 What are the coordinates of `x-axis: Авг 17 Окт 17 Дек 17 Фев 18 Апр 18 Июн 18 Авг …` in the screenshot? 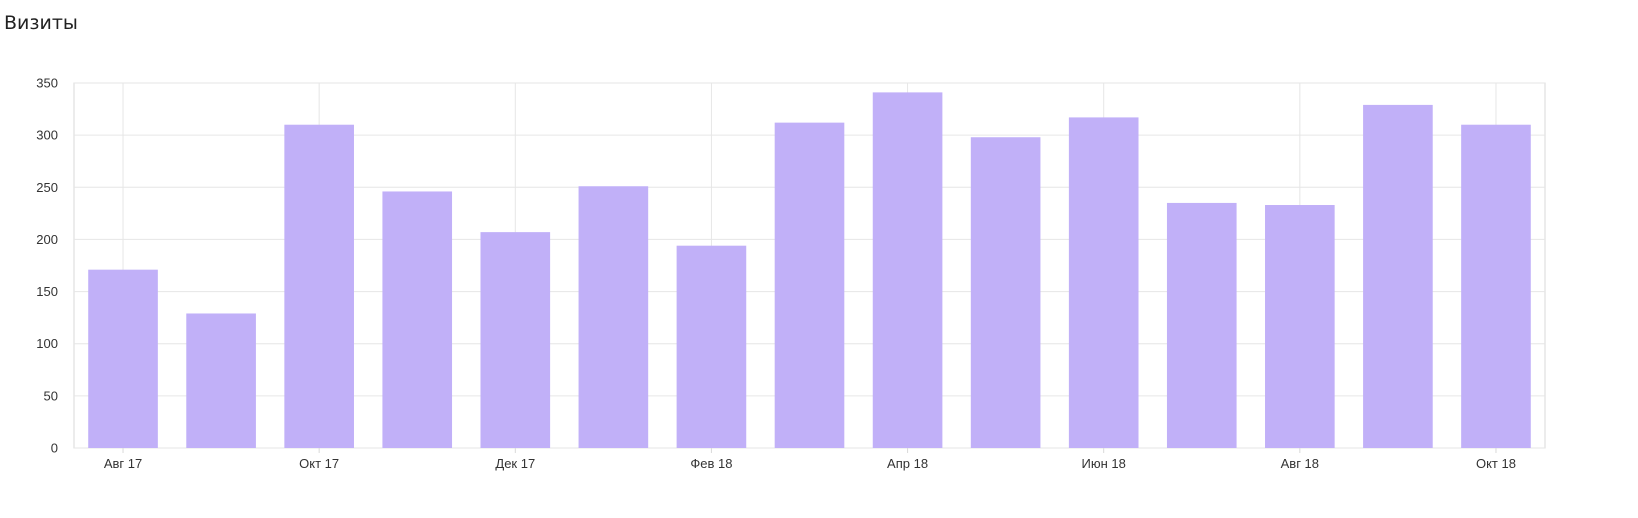 It's located at (810, 459).